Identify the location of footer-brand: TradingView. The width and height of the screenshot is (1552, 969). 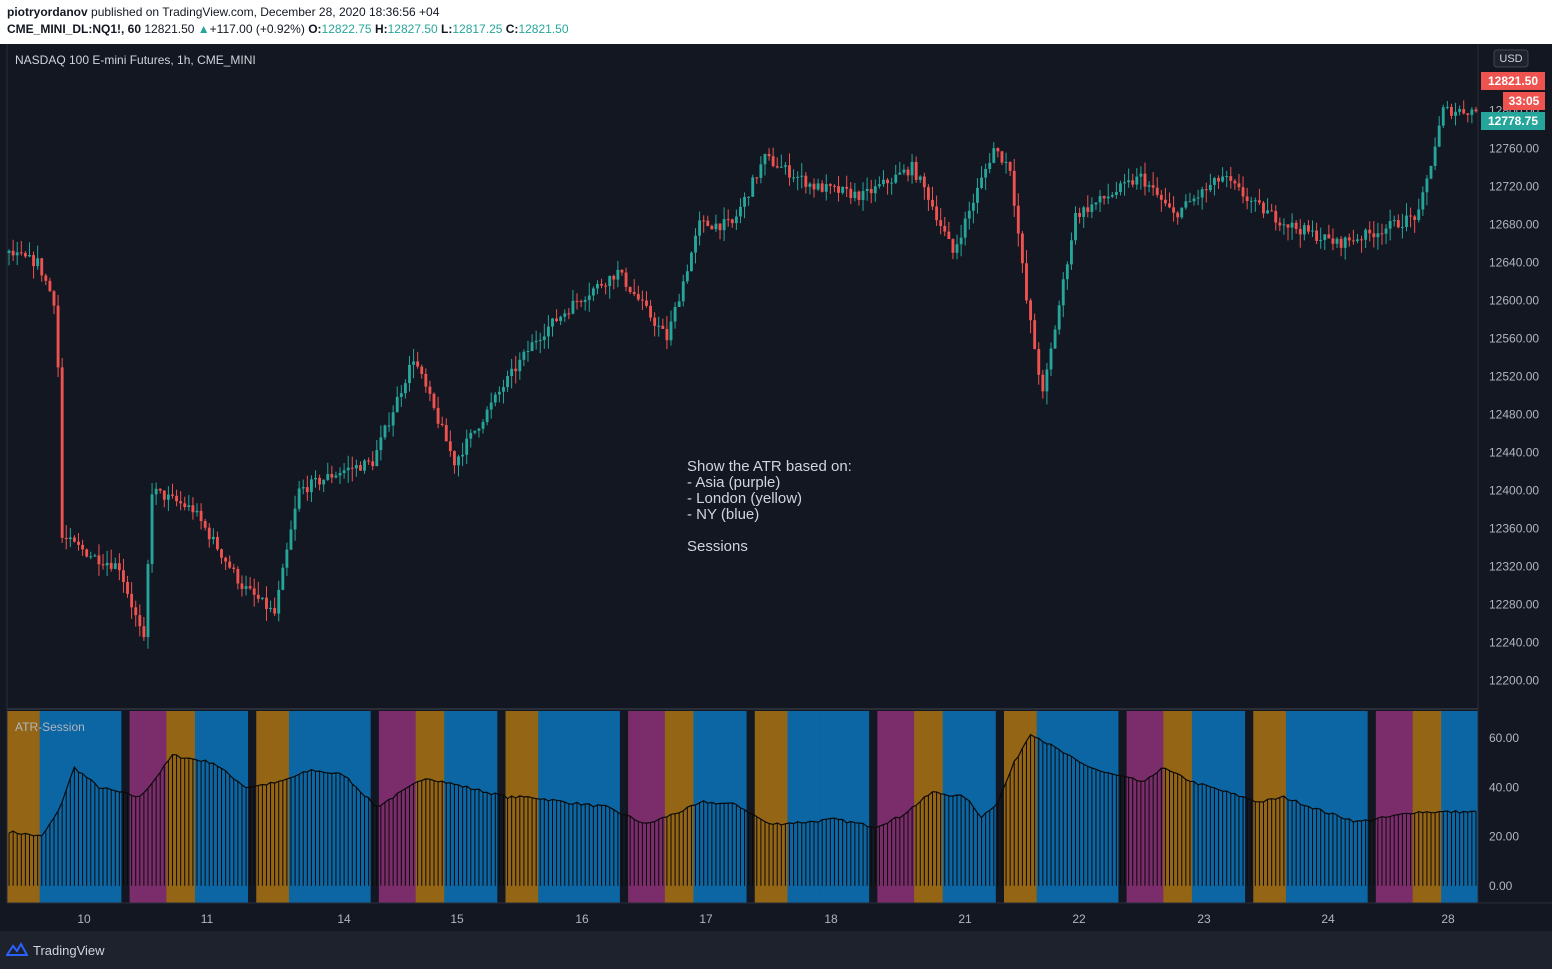
(69, 950).